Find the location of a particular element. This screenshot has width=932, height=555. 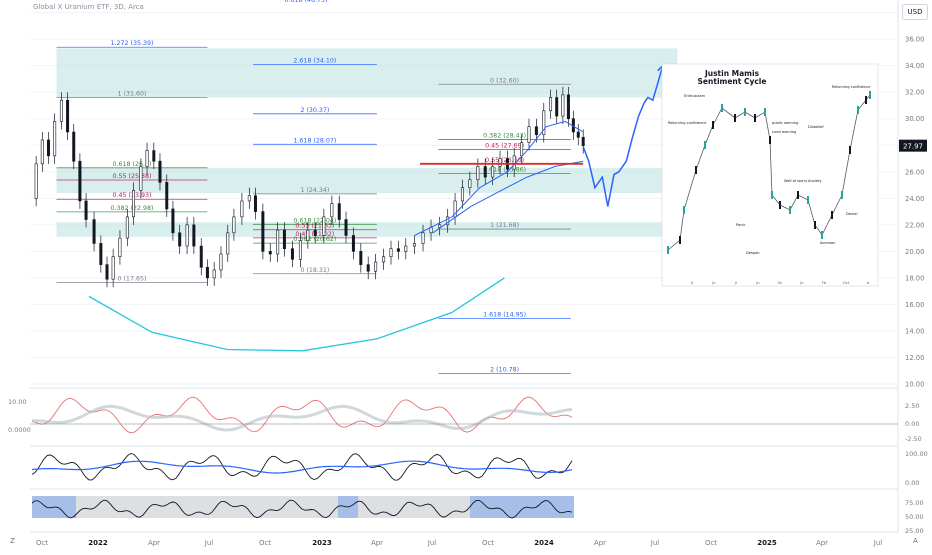

fib-level-label: 0.382 (22.98) is located at coordinates (131, 208).